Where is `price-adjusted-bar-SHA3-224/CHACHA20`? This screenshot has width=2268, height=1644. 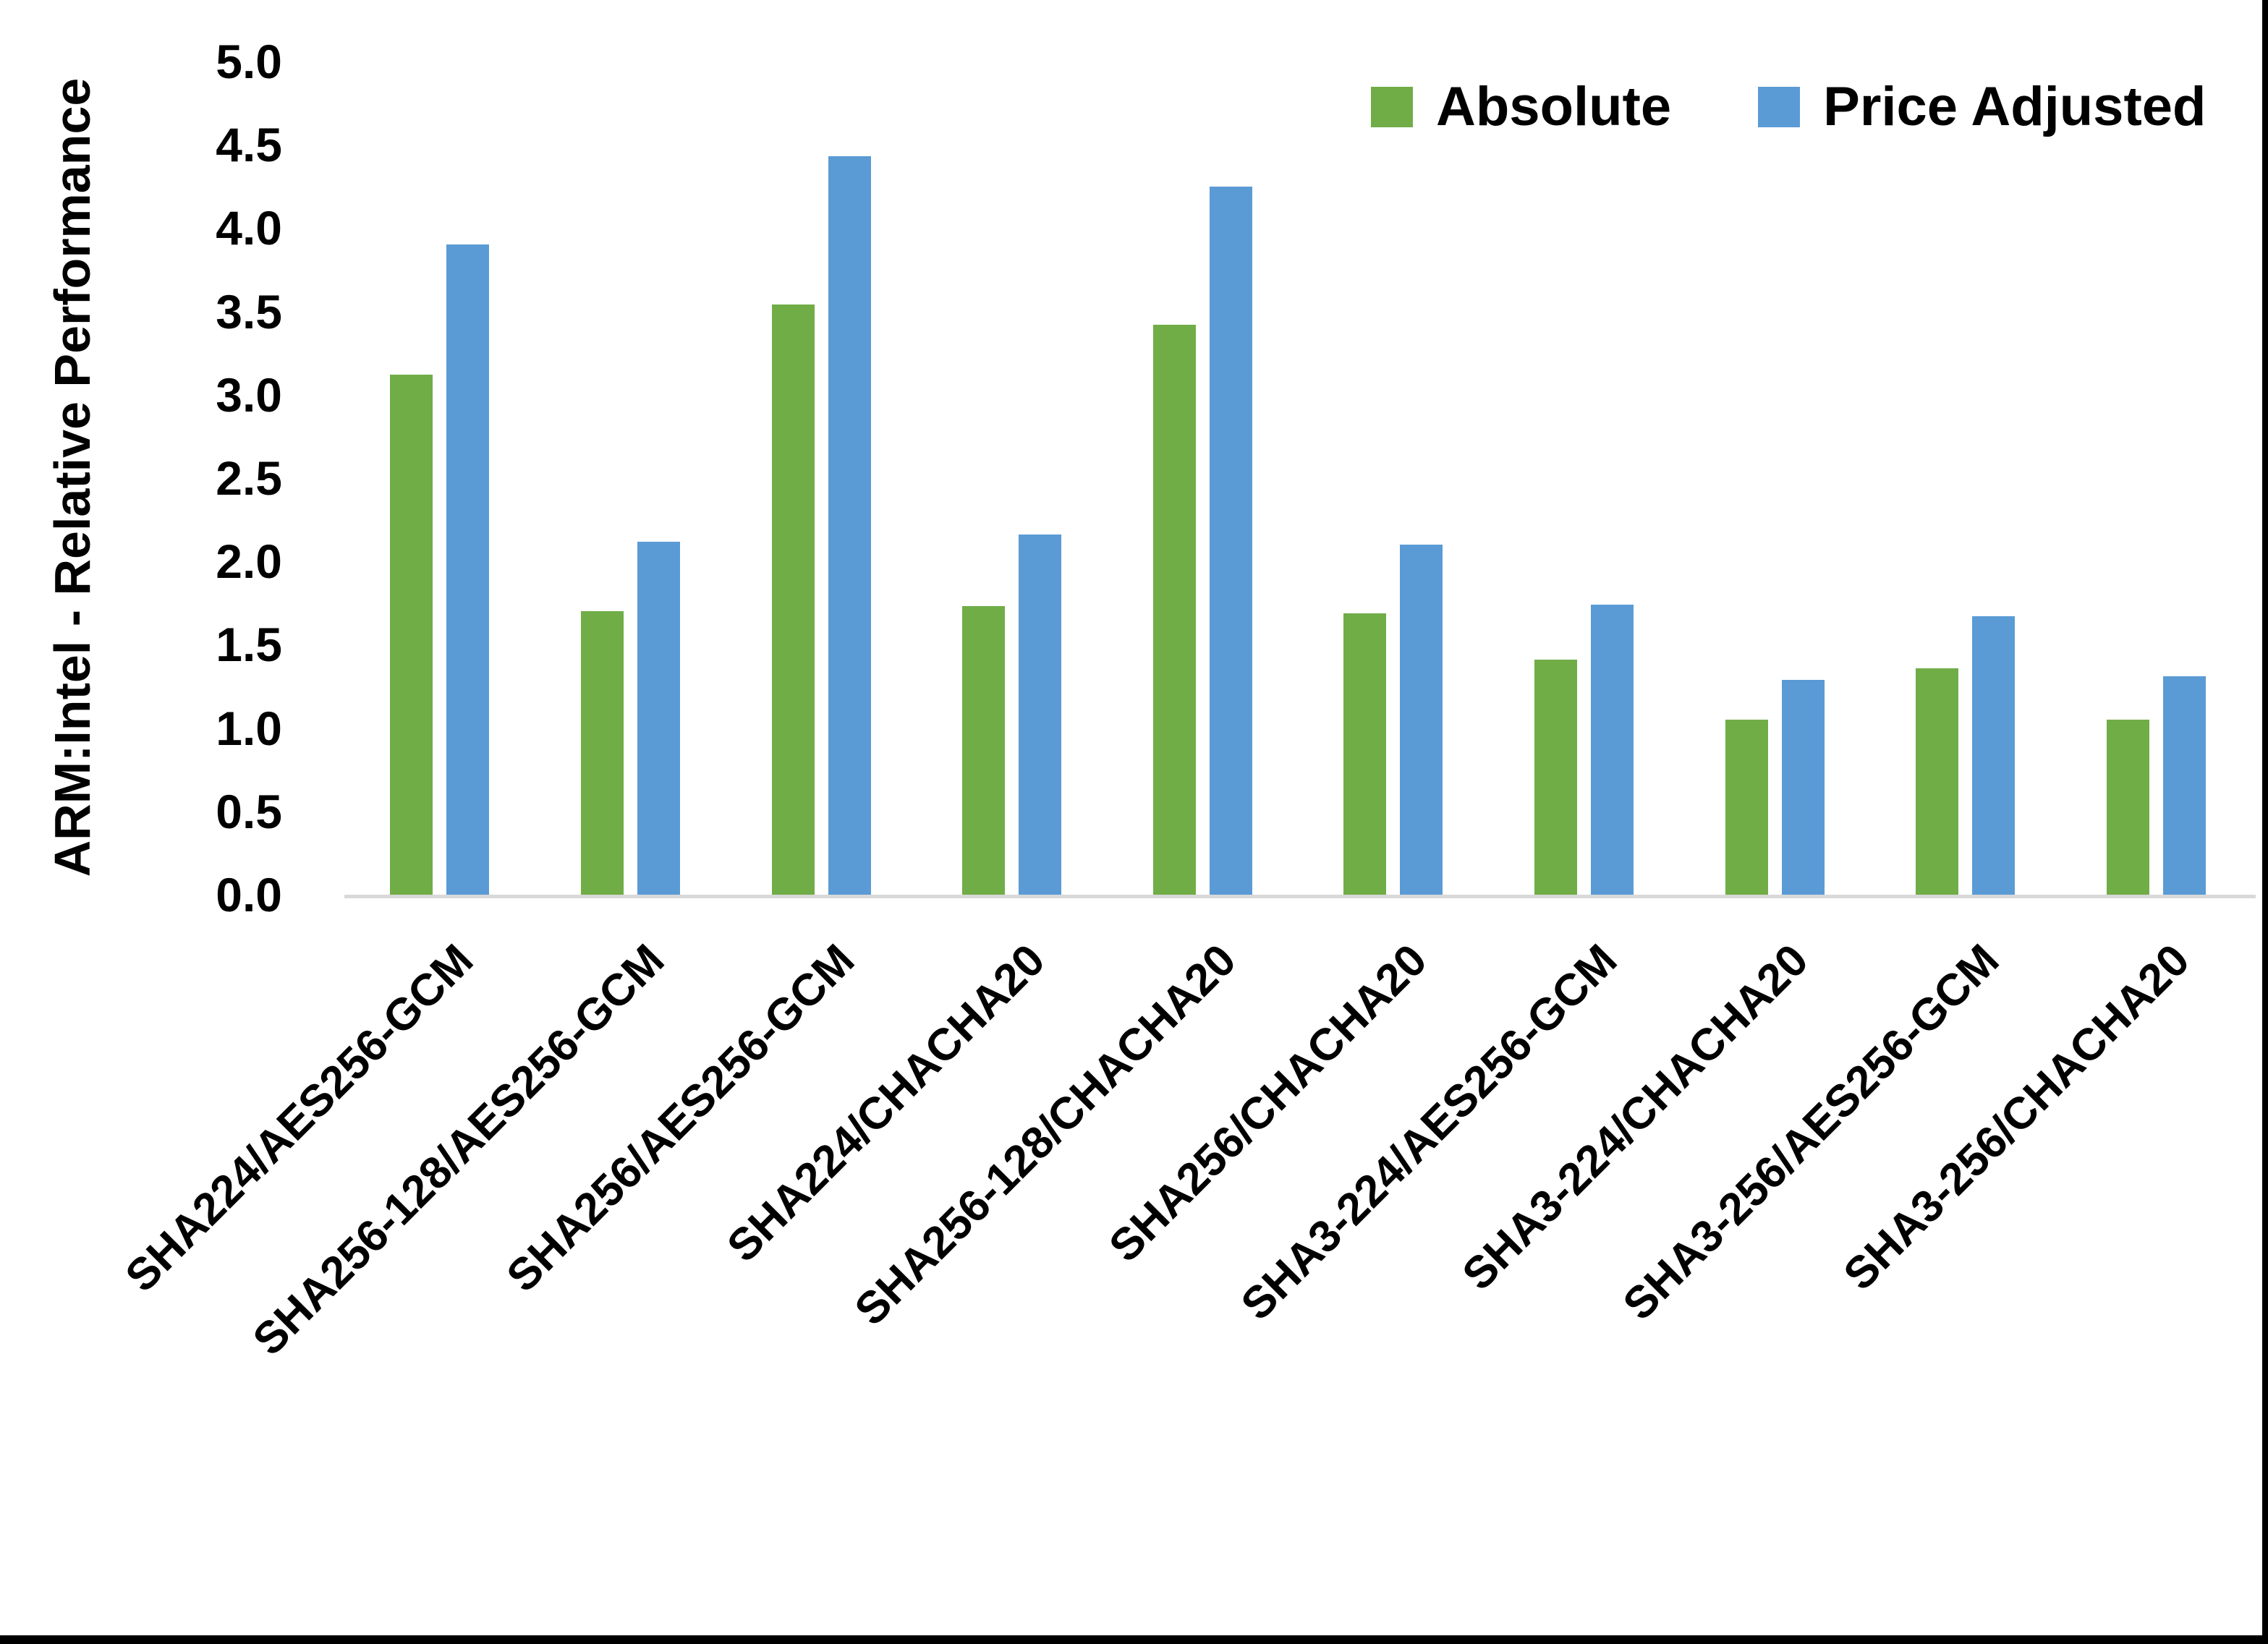 price-adjusted-bar-SHA3-224/CHACHA20 is located at coordinates (1803, 787).